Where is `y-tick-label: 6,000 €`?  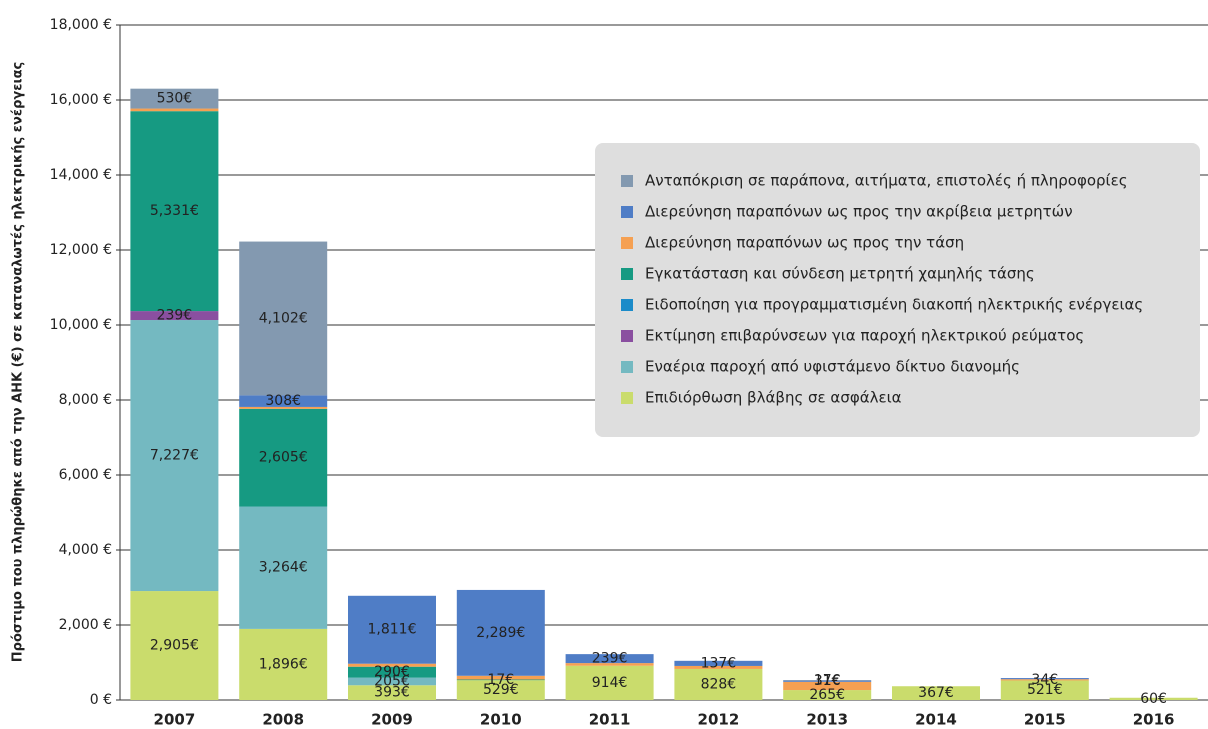 y-tick-label: 6,000 € is located at coordinates (85, 475).